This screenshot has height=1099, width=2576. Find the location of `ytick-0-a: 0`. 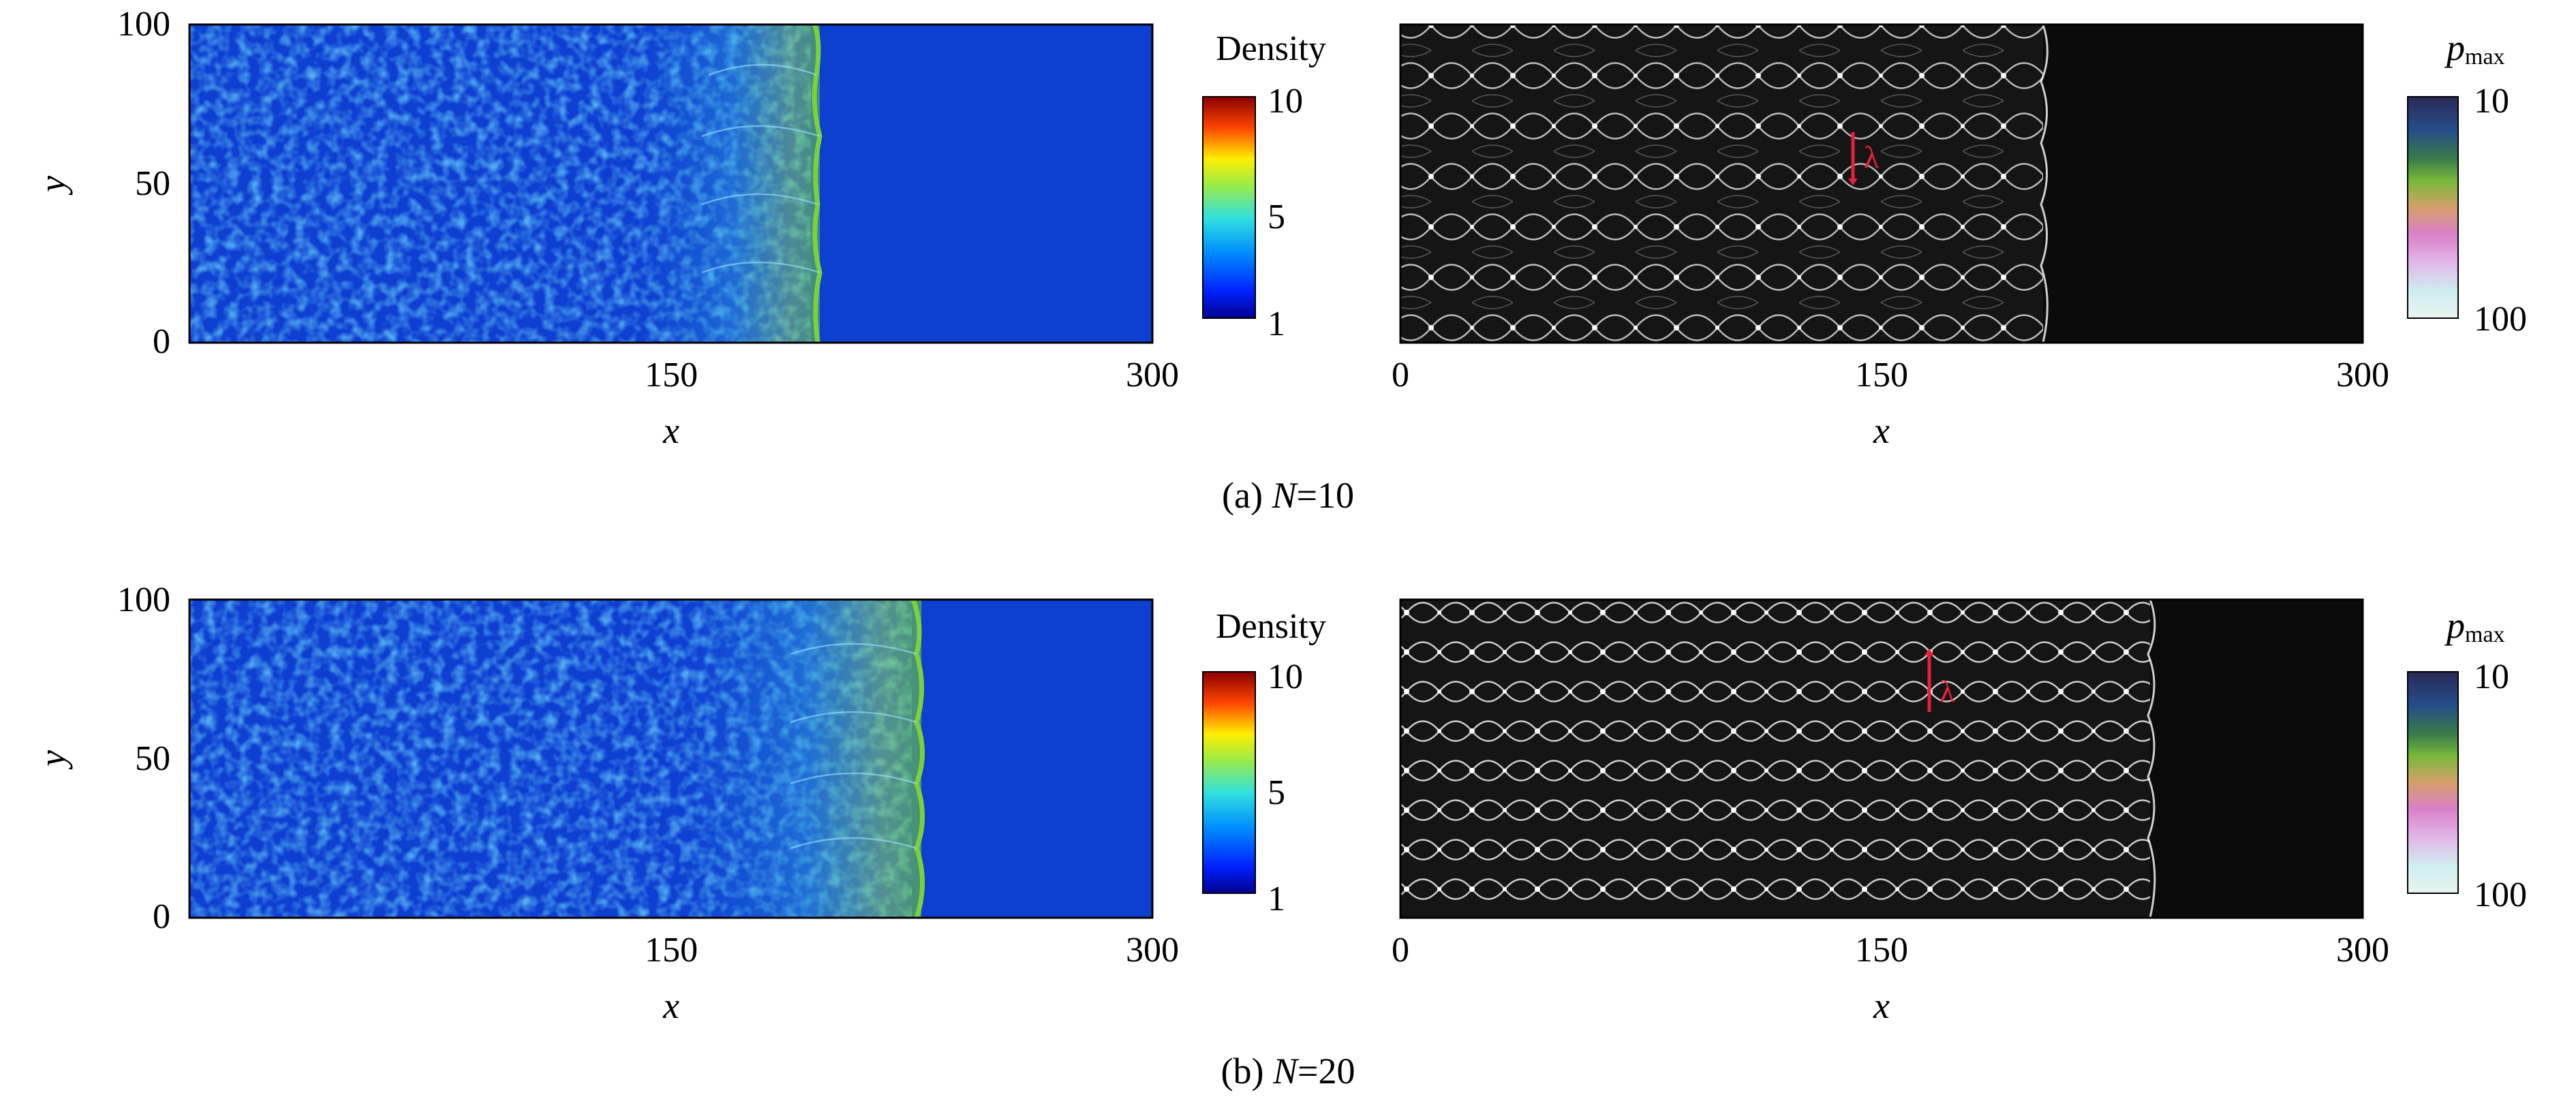

ytick-0-a: 0 is located at coordinates (161, 341).